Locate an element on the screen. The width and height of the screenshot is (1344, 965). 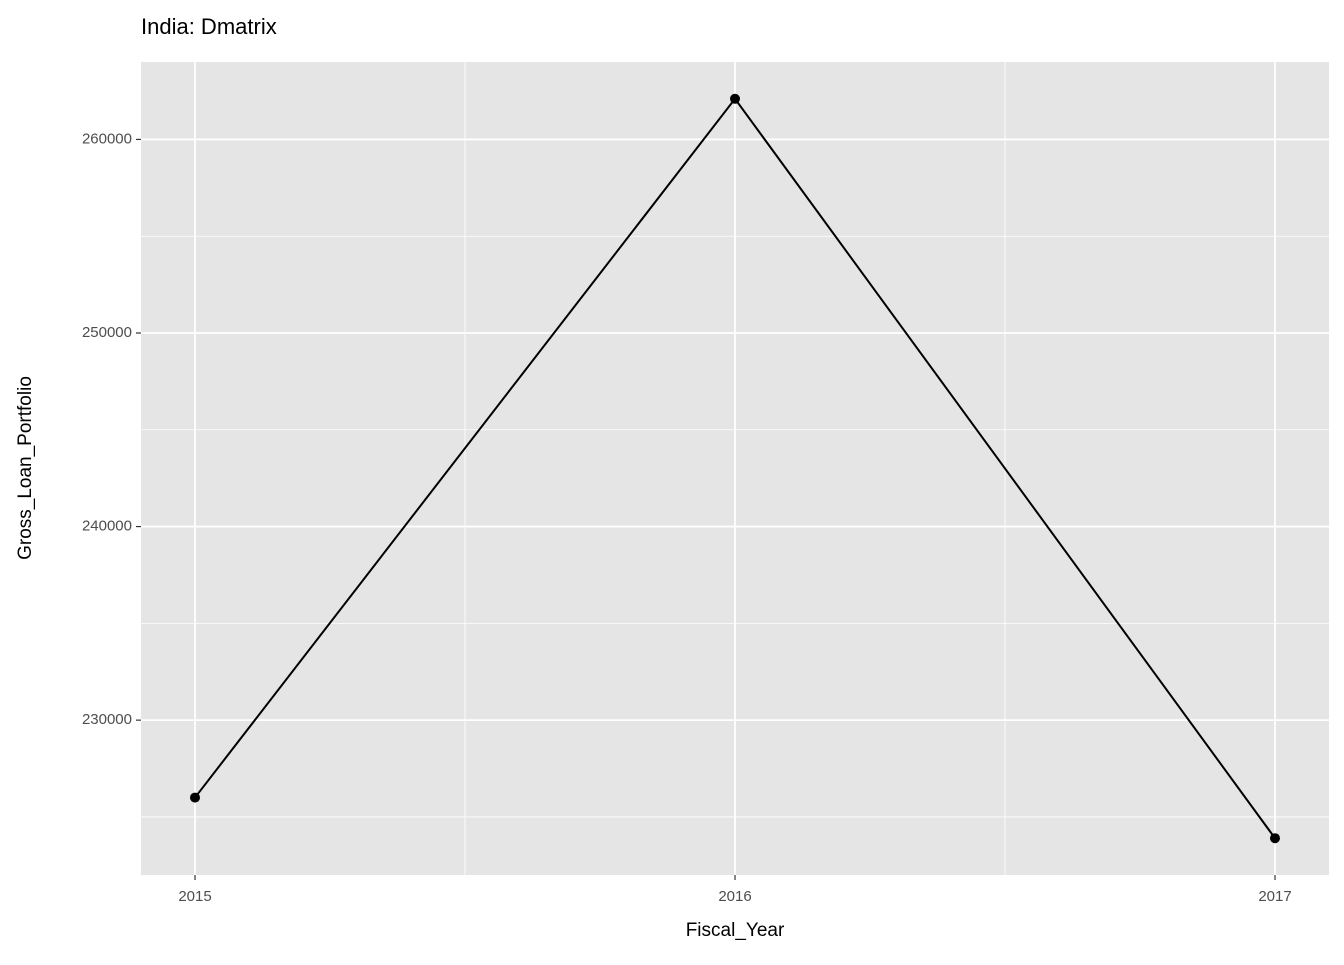
chart-title: India: Dmatrix is located at coordinates (209, 26).